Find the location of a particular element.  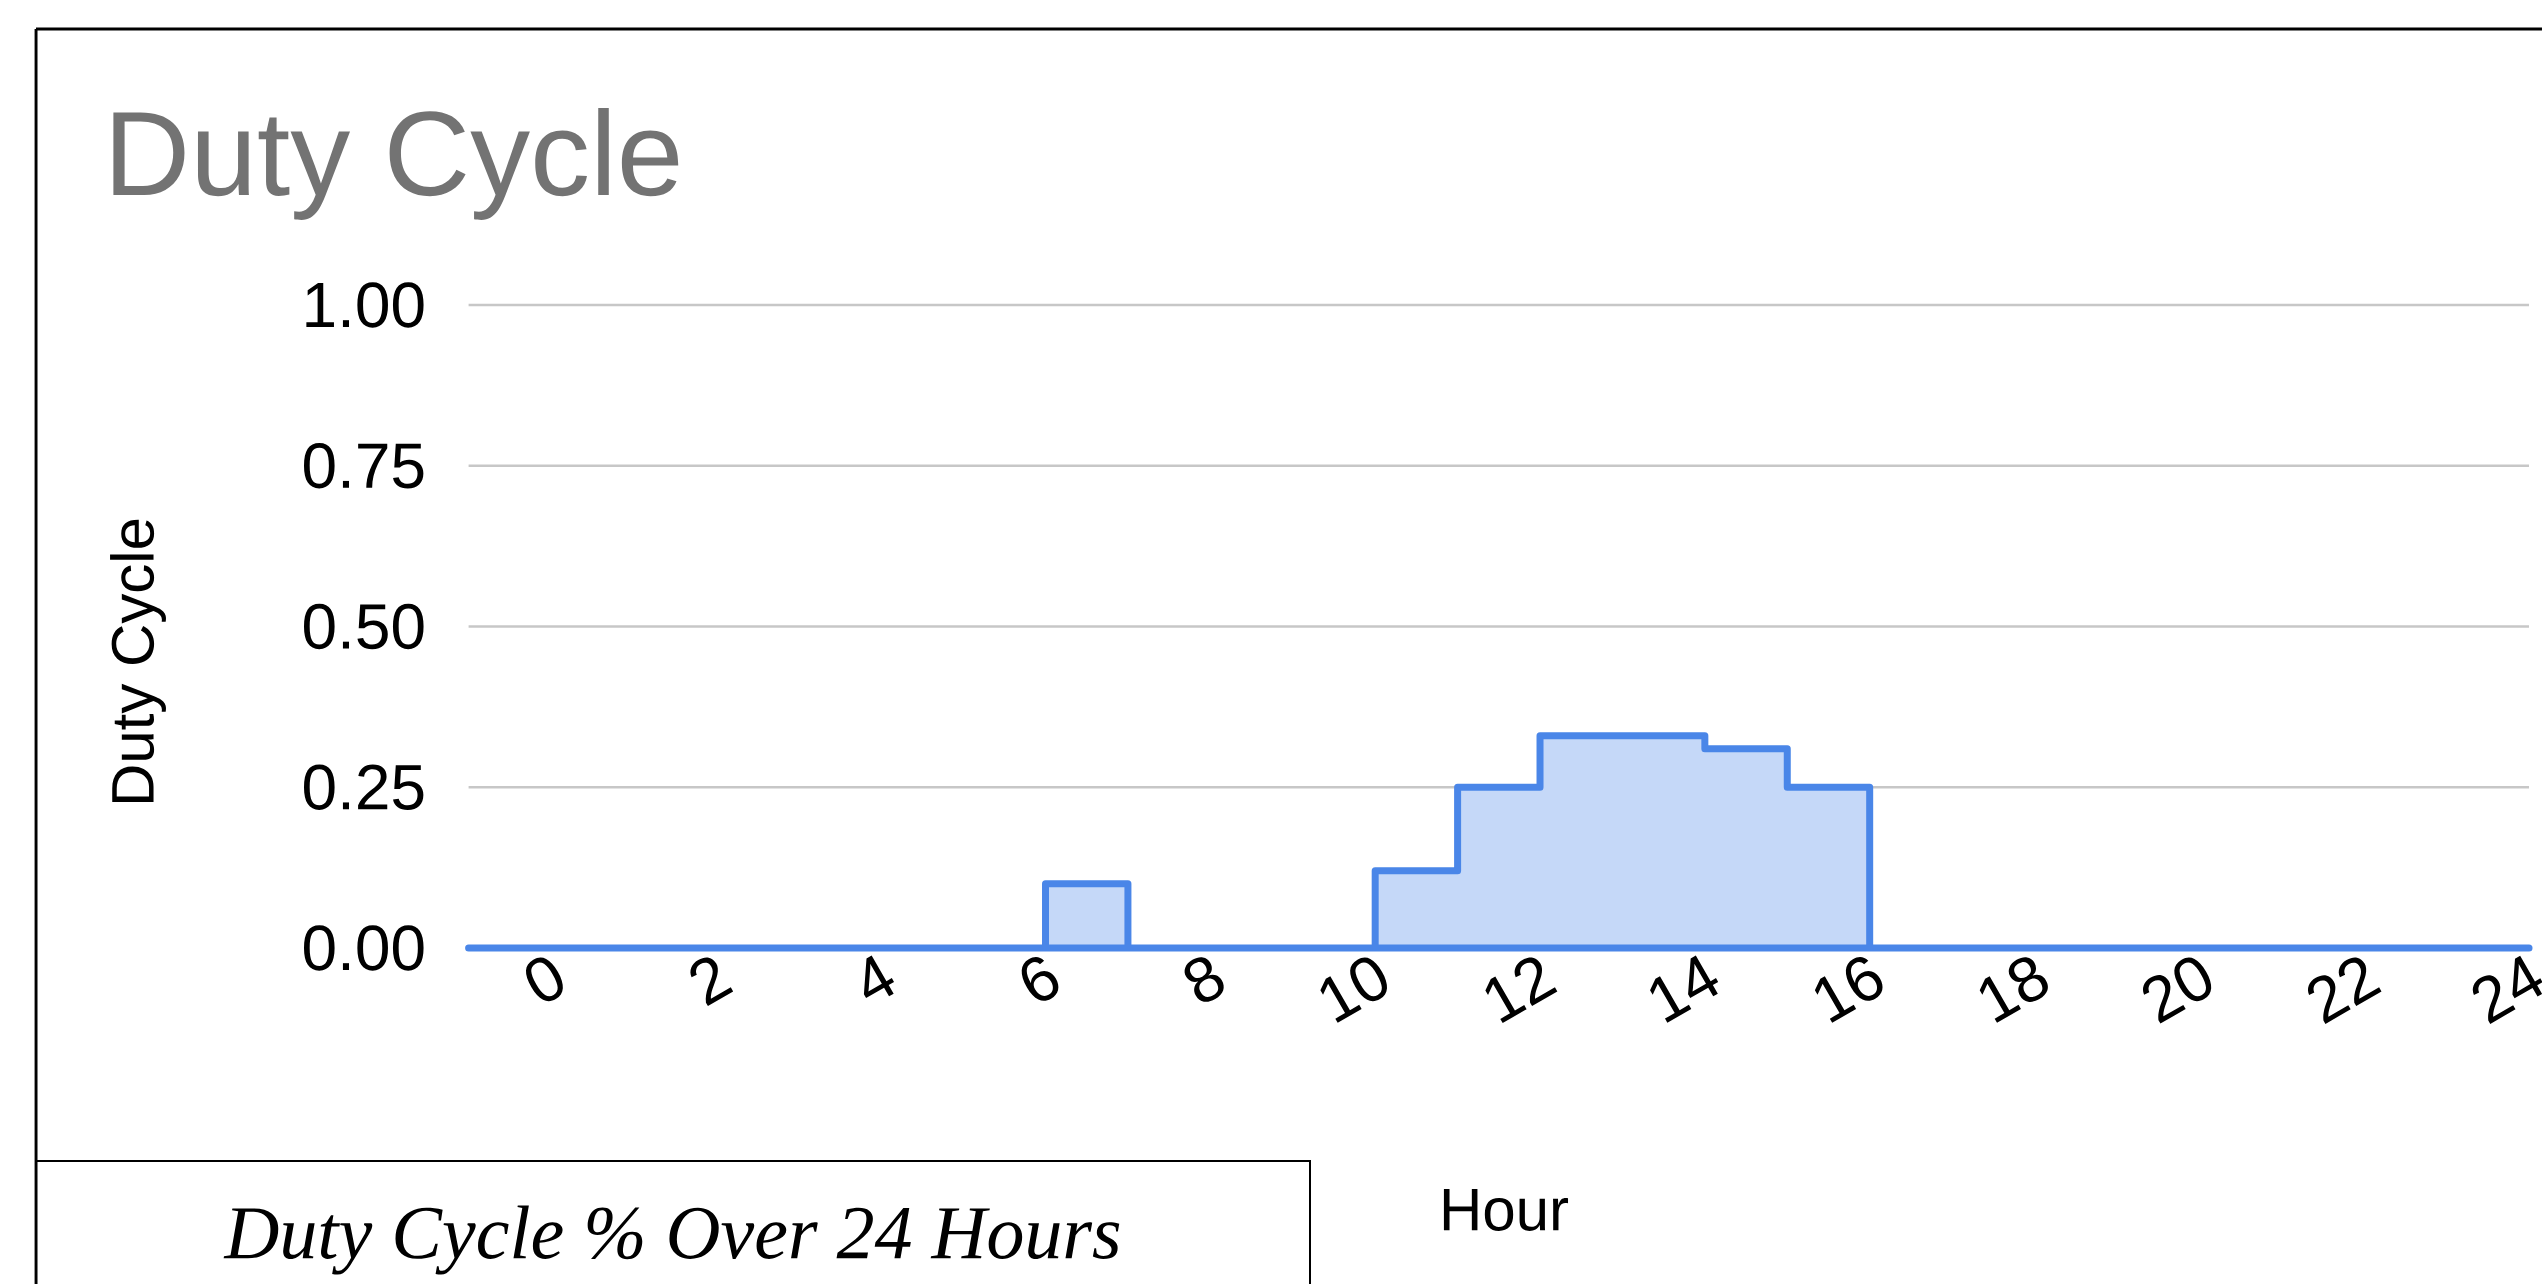

x-tick-label: 8 is located at coordinates (1204, 979).